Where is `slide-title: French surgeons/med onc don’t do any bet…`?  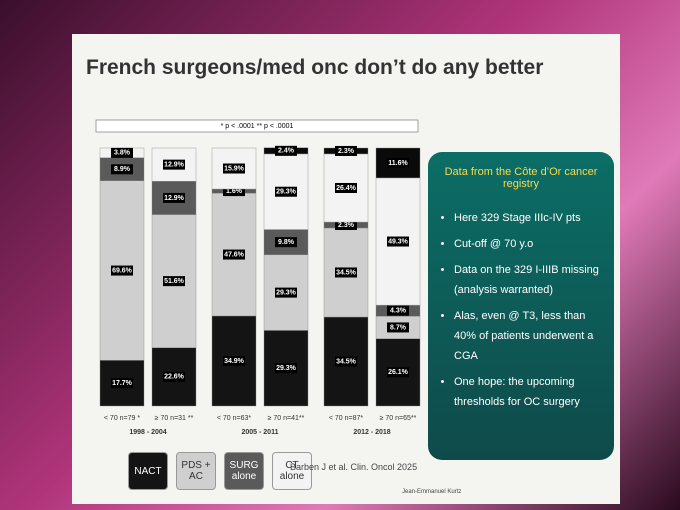 slide-title: French surgeons/med onc don’t do any bet… is located at coordinates (315, 67).